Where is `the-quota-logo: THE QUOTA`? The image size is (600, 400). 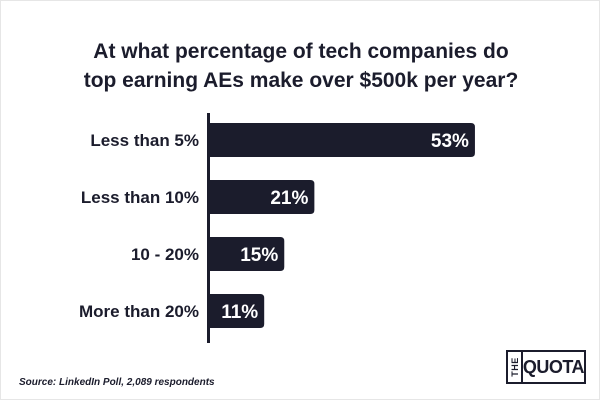
the-quota-logo: THE QUOTA is located at coordinates (546, 367).